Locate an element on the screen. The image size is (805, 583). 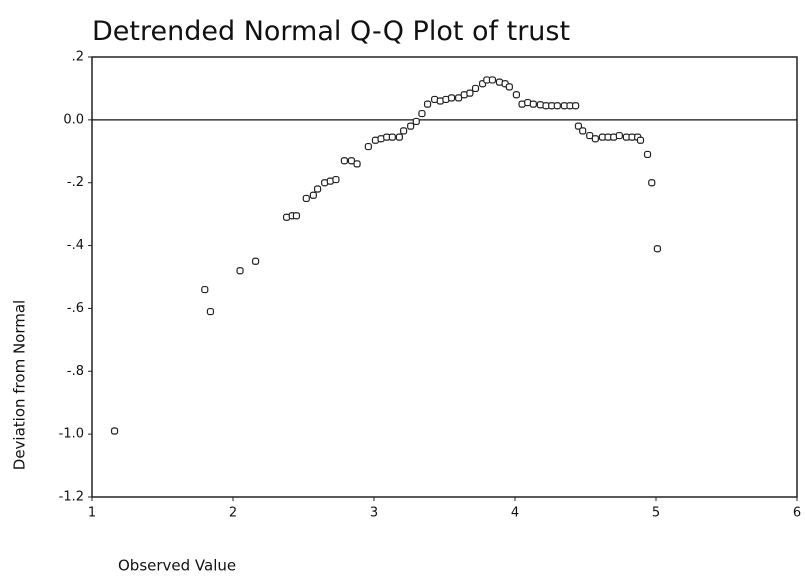
x-tick-label: 5 is located at coordinates (656, 513).